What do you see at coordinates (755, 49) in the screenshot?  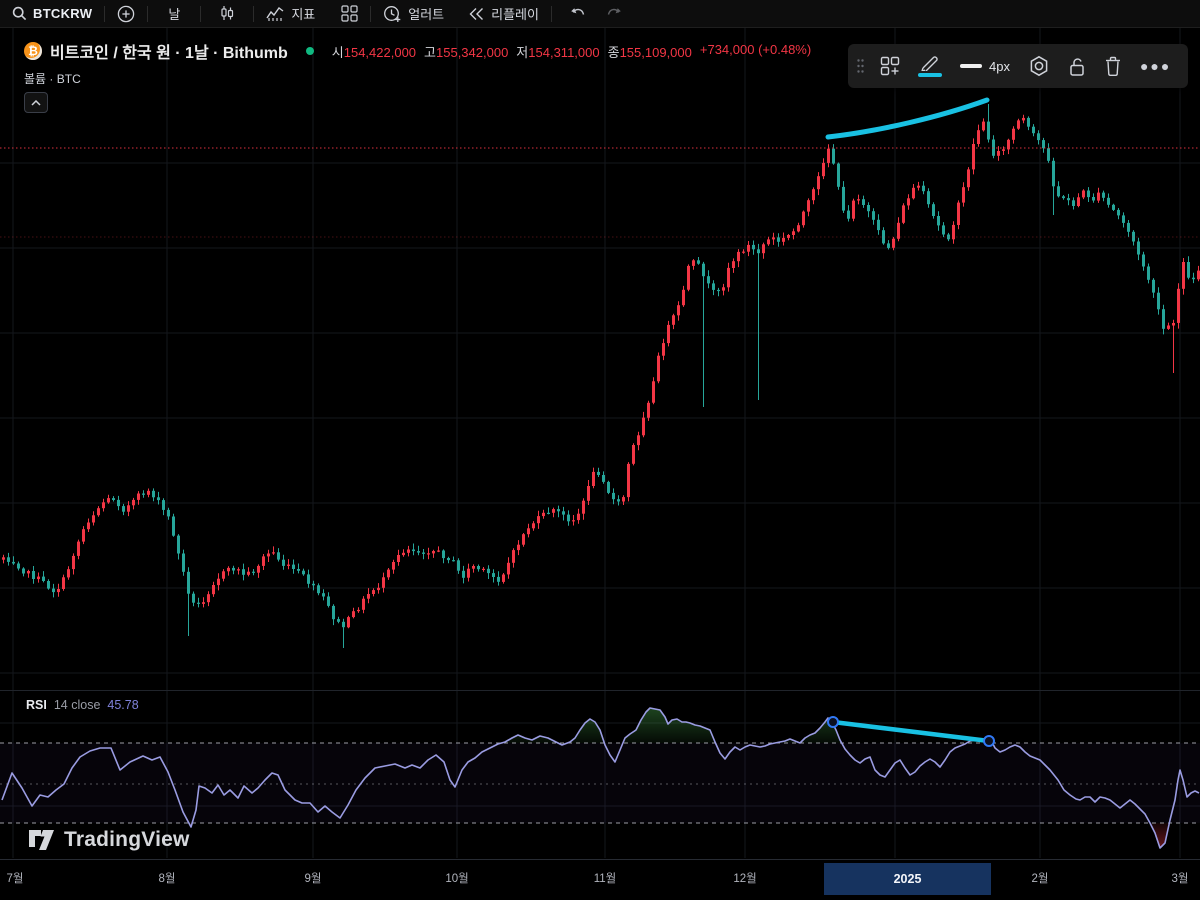 I see `change-value: +734,000 (+0.48%)` at bounding box center [755, 49].